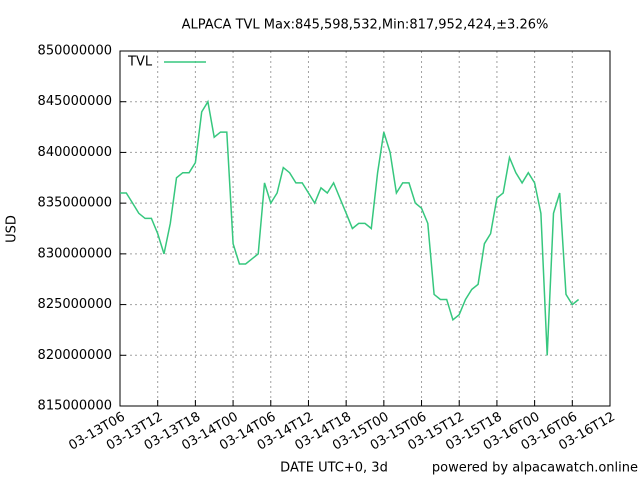 This screenshot has height=480, width=640. Describe the element at coordinates (75, 355) in the screenshot. I see `y-tick-label: 820000000` at that location.